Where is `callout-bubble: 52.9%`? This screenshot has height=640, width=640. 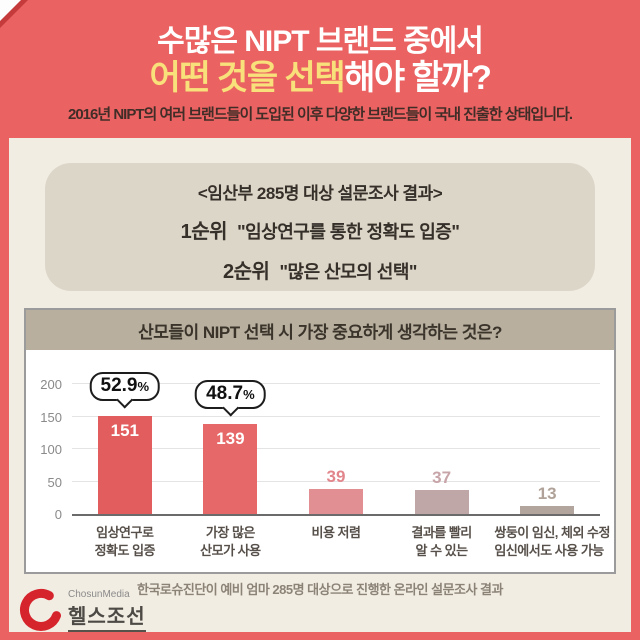 callout-bubble: 52.9% is located at coordinates (125, 390).